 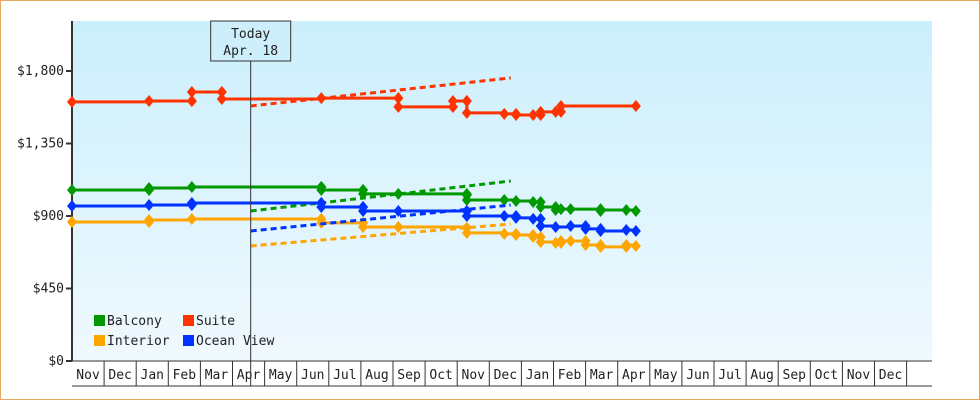 What do you see at coordinates (48, 289) in the screenshot?
I see `y-tick-label: $450` at bounding box center [48, 289].